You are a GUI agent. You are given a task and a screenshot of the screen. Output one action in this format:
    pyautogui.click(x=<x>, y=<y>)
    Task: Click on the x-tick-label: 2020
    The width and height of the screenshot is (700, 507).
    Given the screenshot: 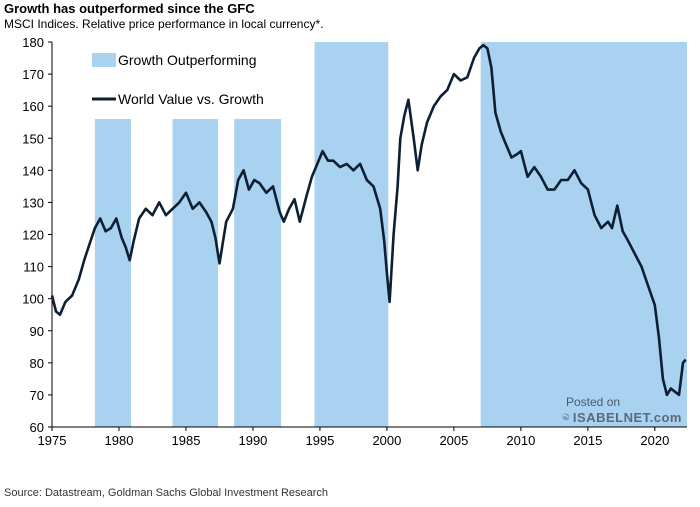 What is the action you would take?
    pyautogui.click(x=654, y=440)
    